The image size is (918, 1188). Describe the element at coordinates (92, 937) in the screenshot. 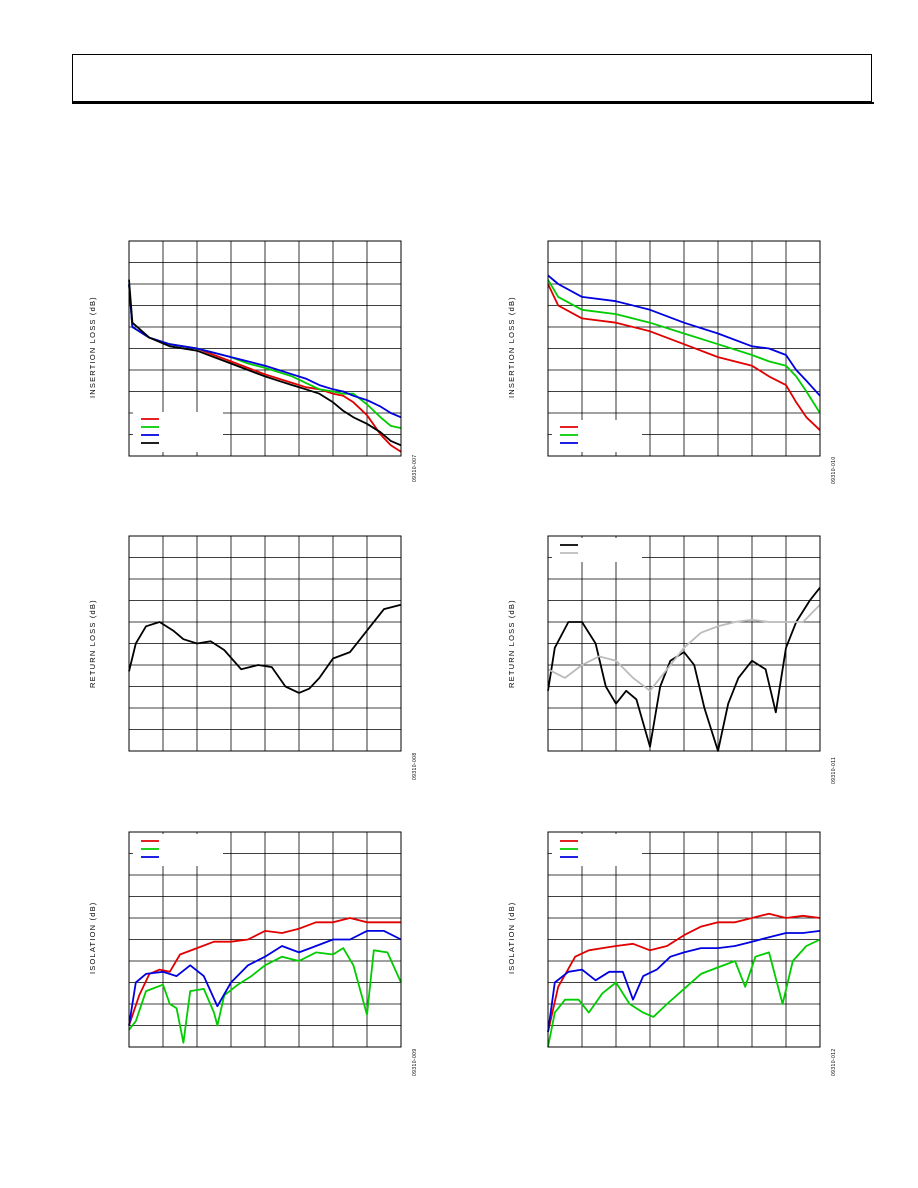

I see `y-axis-label-5: ISOLATION (dB)` at that location.